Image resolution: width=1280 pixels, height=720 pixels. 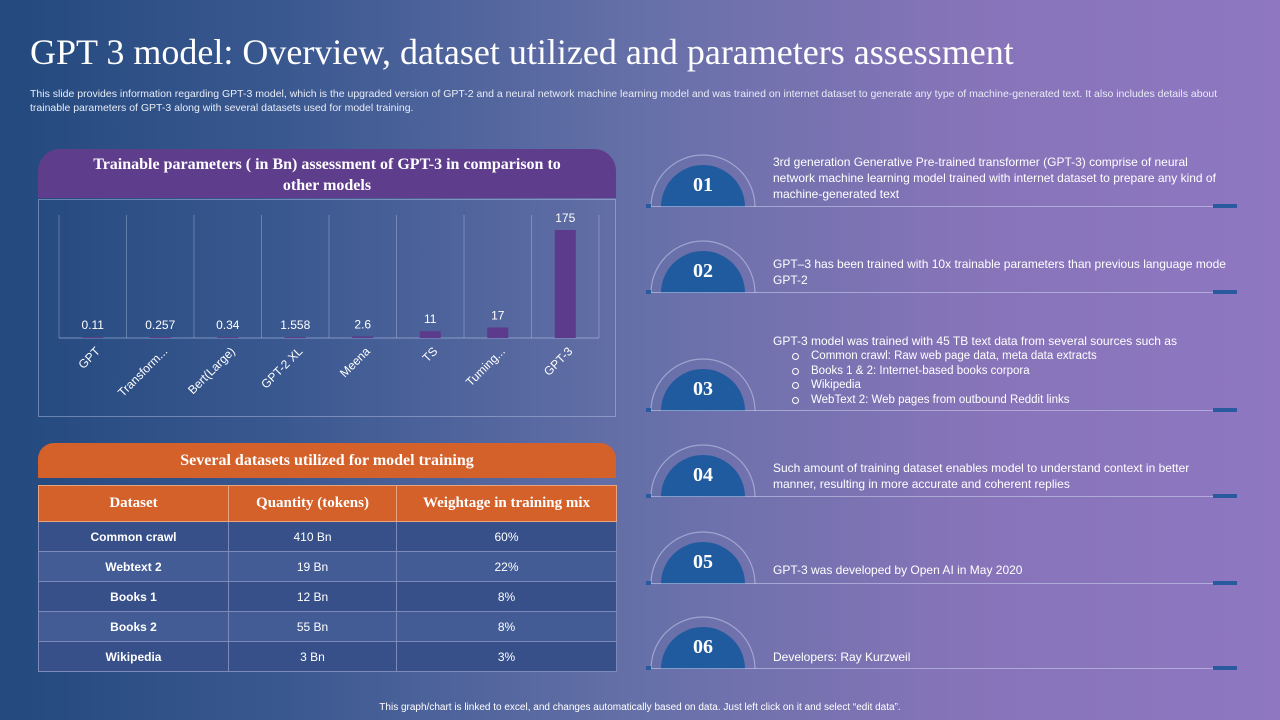 What do you see at coordinates (312, 596) in the screenshot?
I see `quantity-cell: 12 Bn` at bounding box center [312, 596].